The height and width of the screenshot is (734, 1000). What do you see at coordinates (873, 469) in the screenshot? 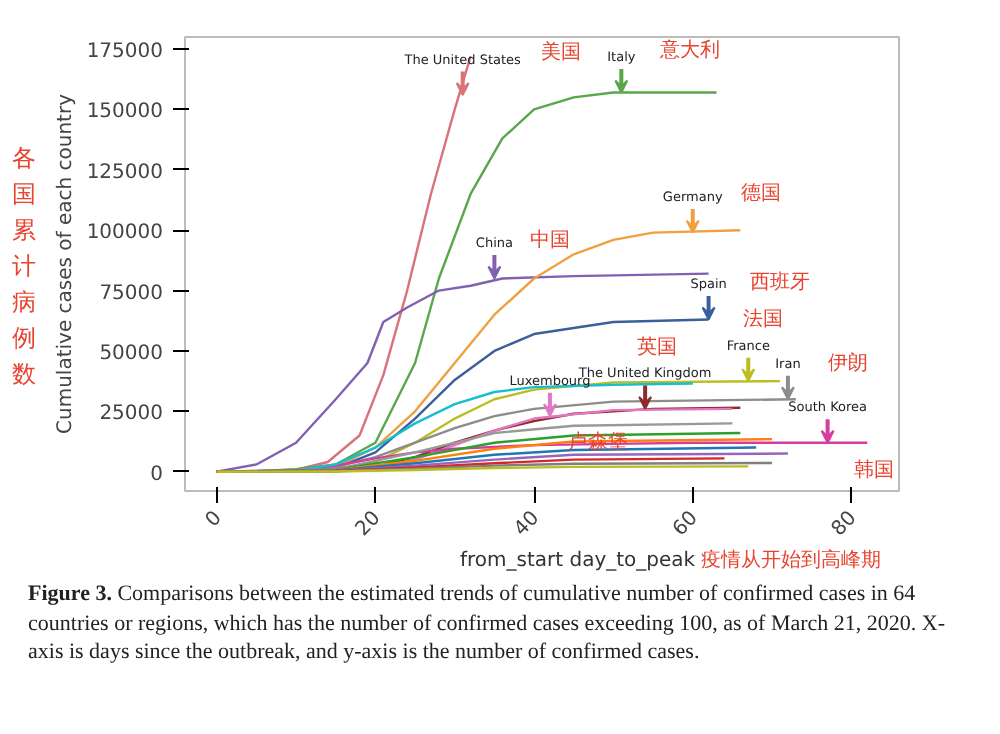
I see `annotation: 韩国` at bounding box center [873, 469].